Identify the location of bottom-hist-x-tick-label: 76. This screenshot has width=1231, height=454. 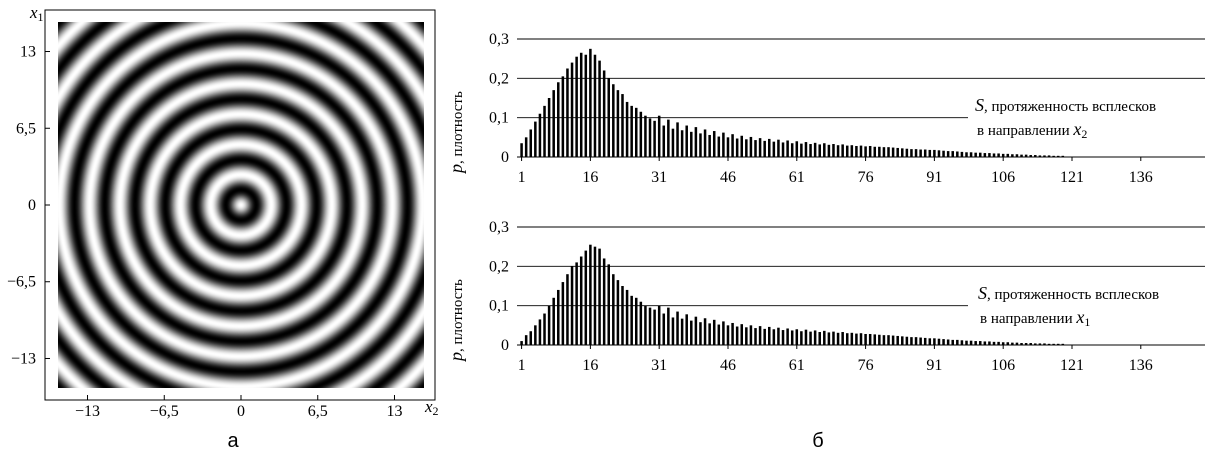
(866, 365).